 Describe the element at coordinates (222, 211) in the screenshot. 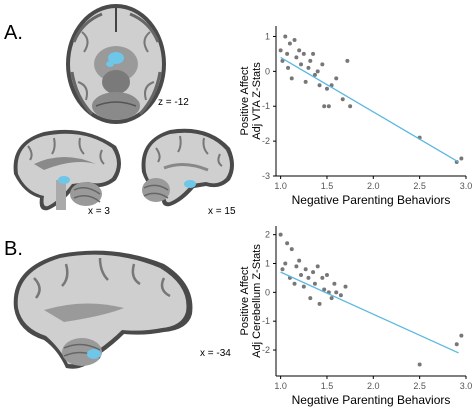

I see `sagittal-x15-label: x = 15` at that location.